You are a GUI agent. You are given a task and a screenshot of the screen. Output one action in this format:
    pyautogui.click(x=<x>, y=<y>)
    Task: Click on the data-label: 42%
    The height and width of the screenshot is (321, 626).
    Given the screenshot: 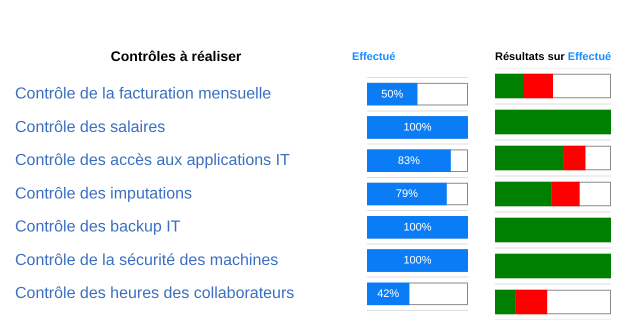 What is the action you would take?
    pyautogui.click(x=388, y=294)
    